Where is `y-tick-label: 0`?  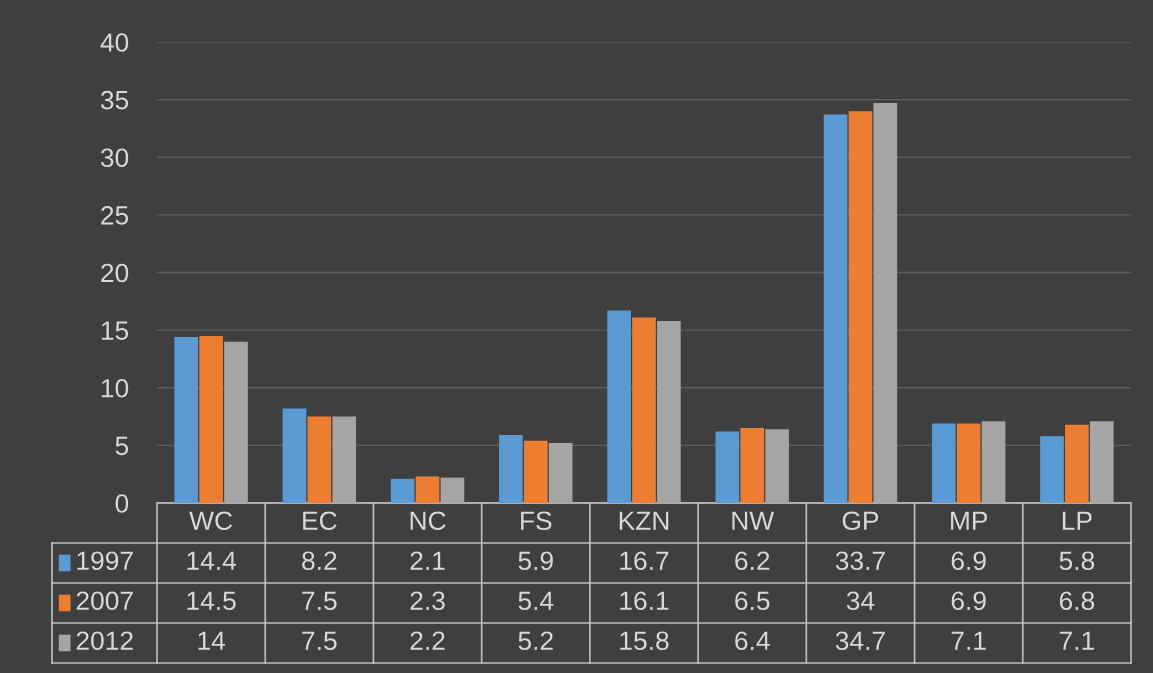
y-tick-label: 0 is located at coordinates (122, 503).